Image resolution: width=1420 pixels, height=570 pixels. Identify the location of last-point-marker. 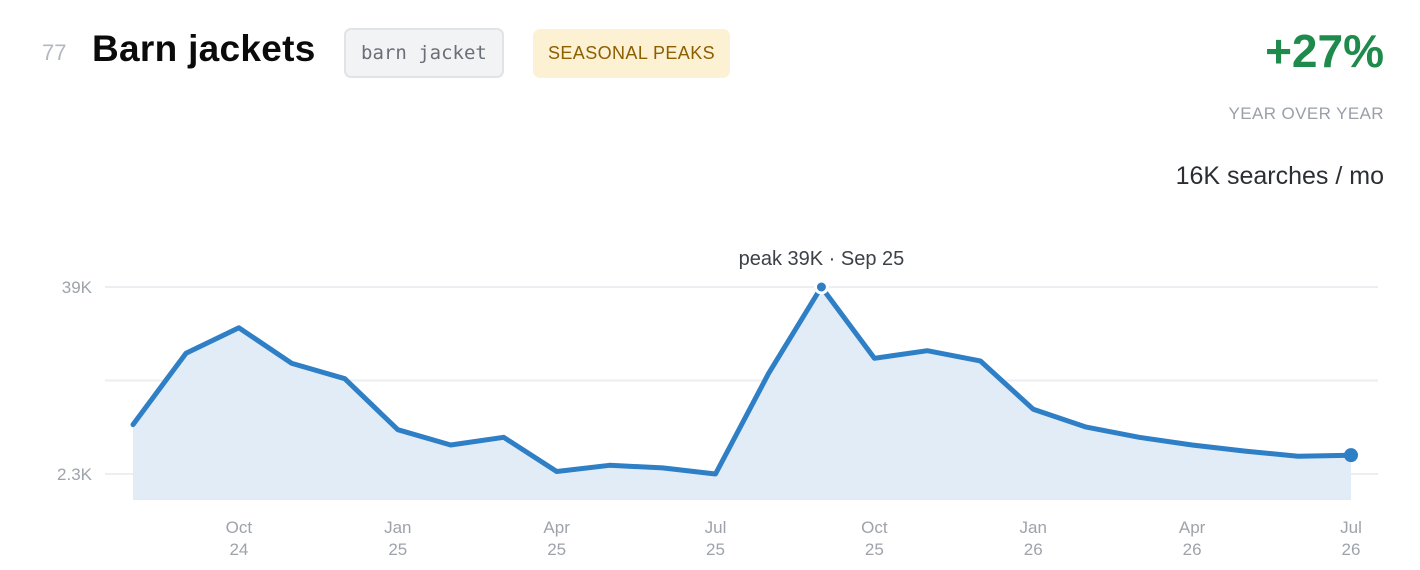
(1351, 455).